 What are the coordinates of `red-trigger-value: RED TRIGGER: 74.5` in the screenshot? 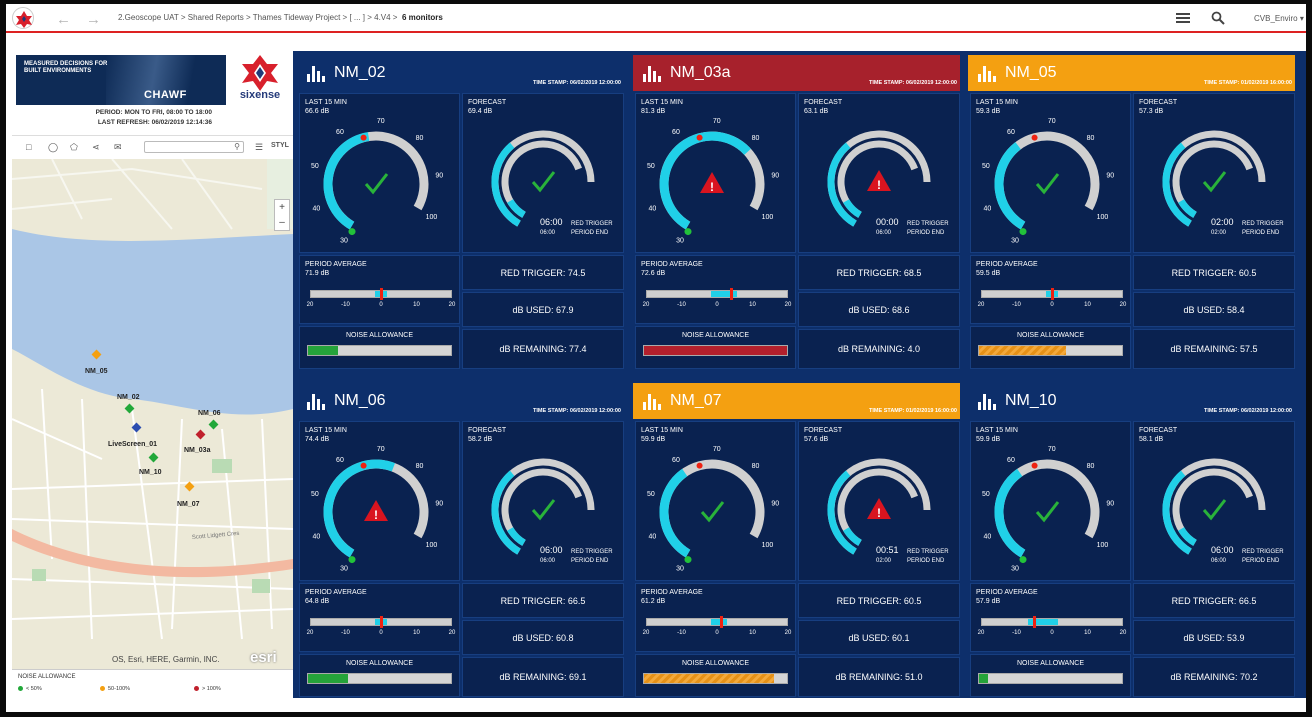 It's located at (543, 272).